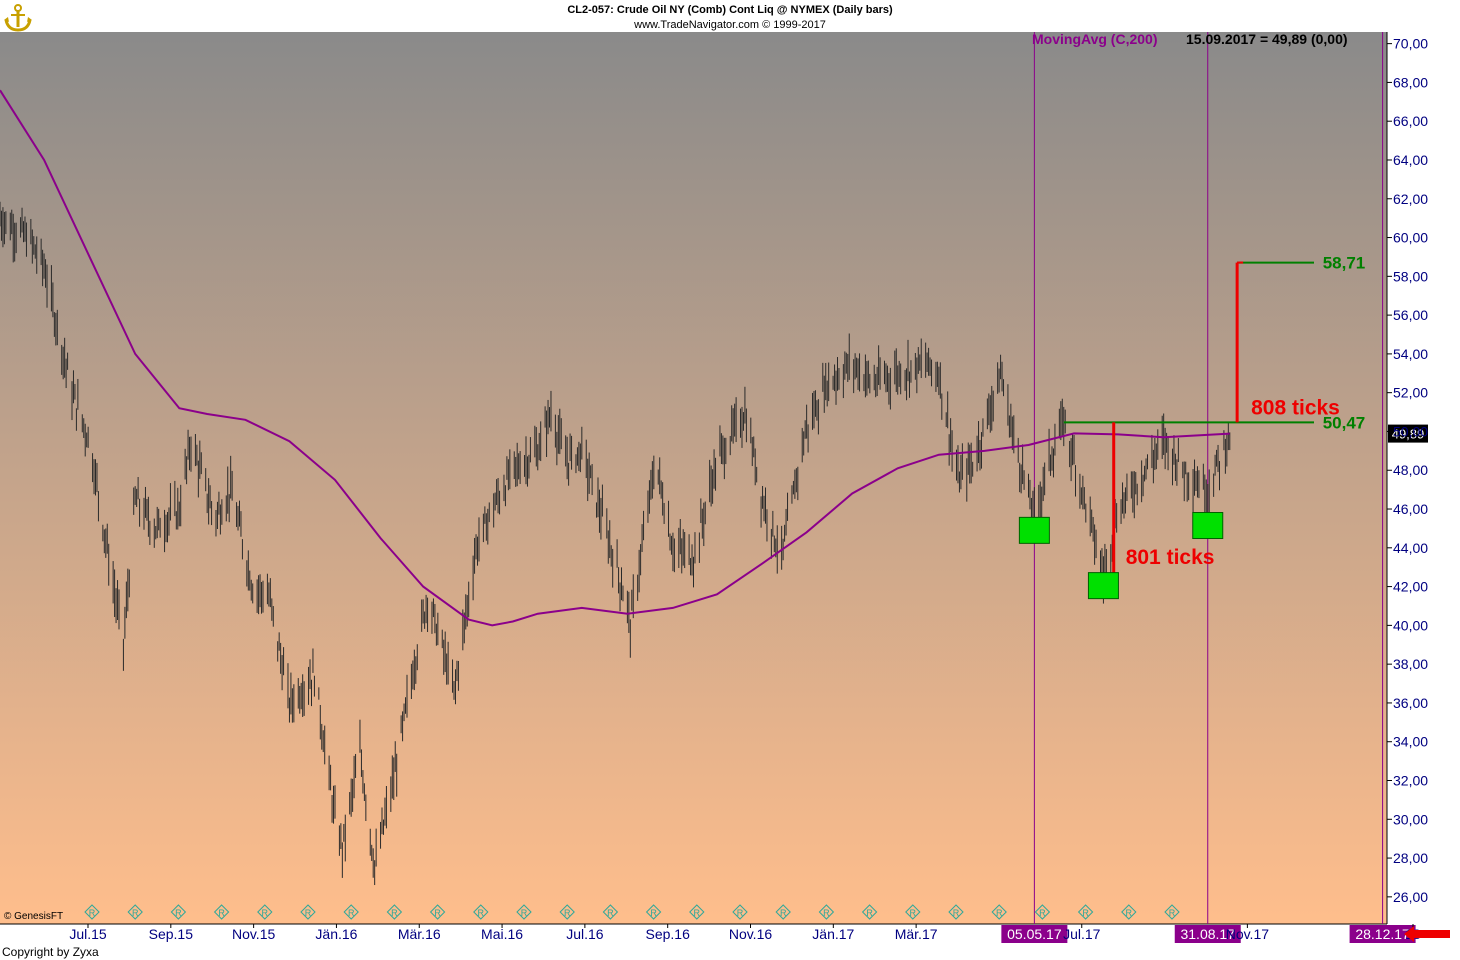  I want to click on x-tick-label: Mär.17, so click(916, 934).